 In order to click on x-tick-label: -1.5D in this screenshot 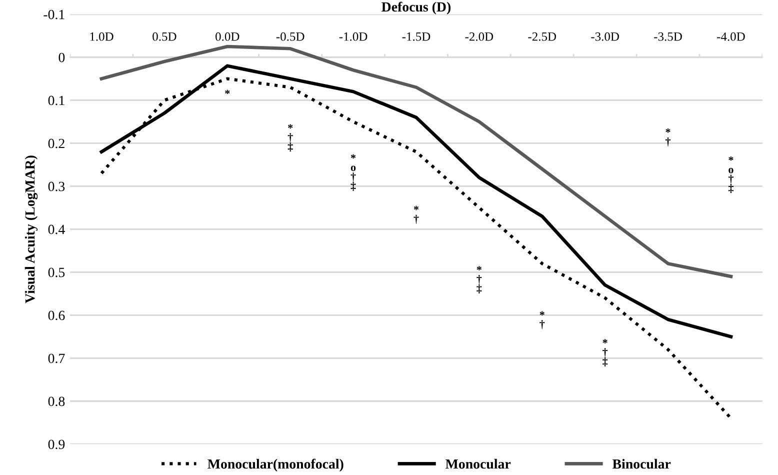, I will do `click(416, 36)`.